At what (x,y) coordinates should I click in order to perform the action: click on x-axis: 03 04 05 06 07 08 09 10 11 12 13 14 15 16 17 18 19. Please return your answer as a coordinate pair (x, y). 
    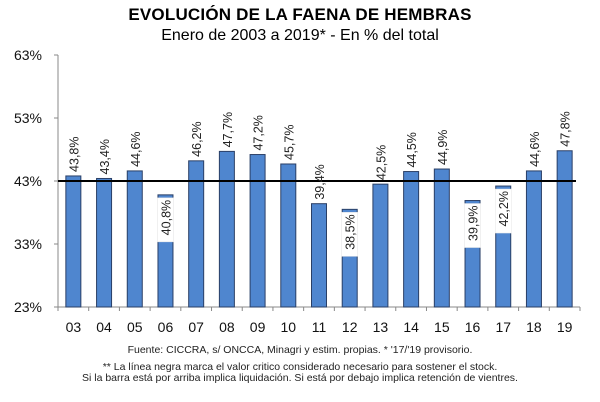
    Looking at the image, I should click on (319, 320).